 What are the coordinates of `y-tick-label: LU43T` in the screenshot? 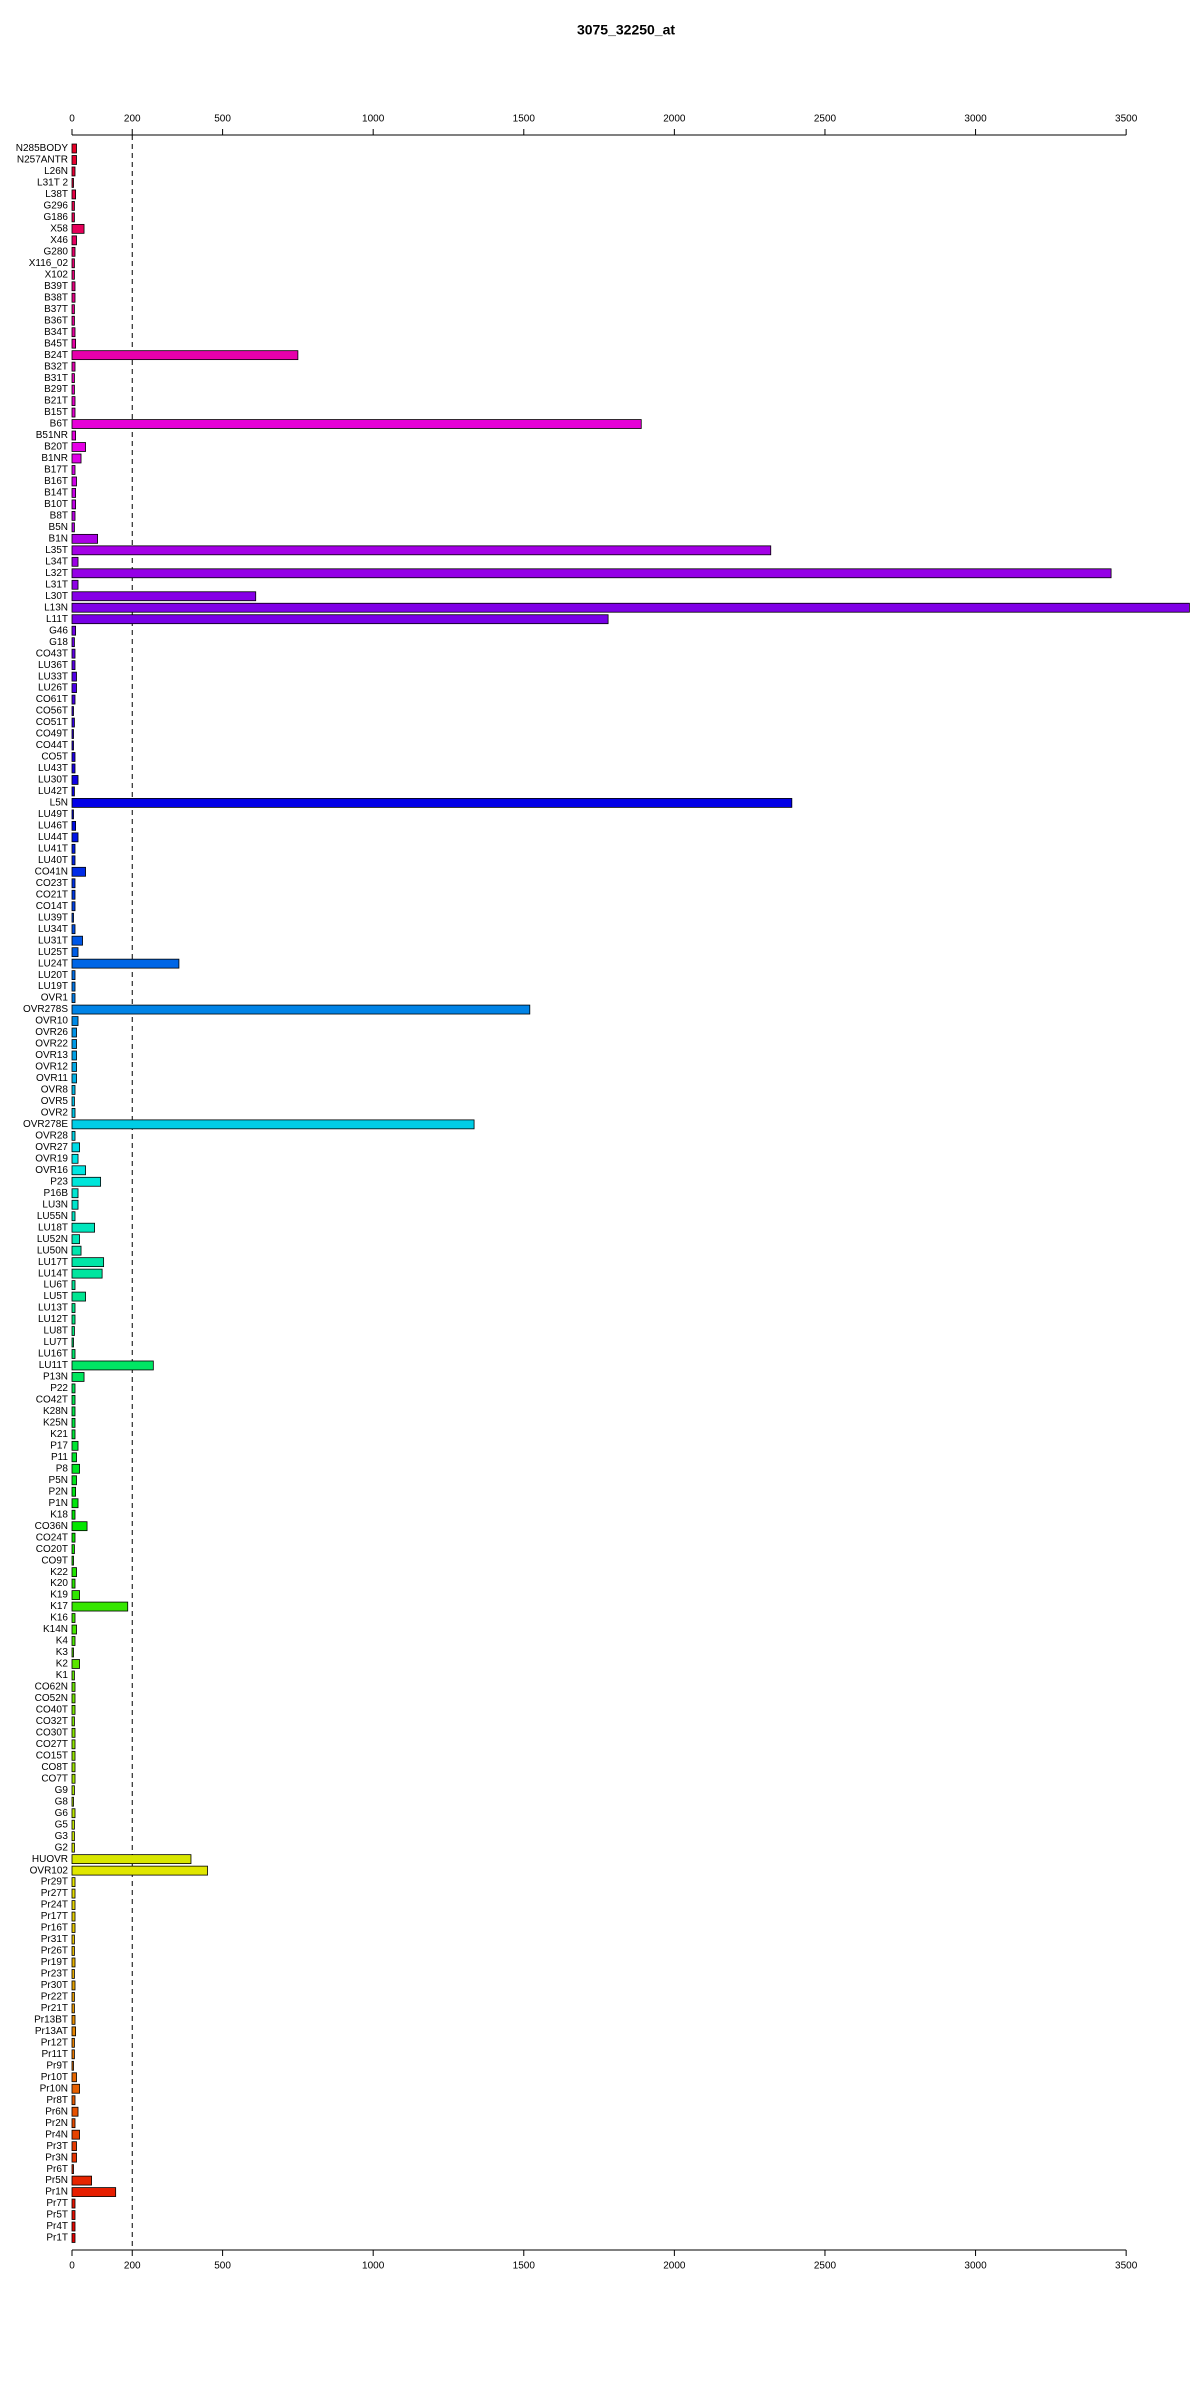 It's located at (53, 768).